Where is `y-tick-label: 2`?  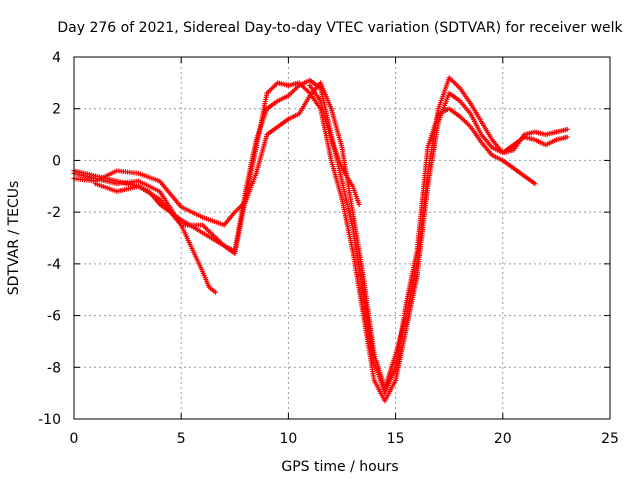 y-tick-label: 2 is located at coordinates (56, 110).